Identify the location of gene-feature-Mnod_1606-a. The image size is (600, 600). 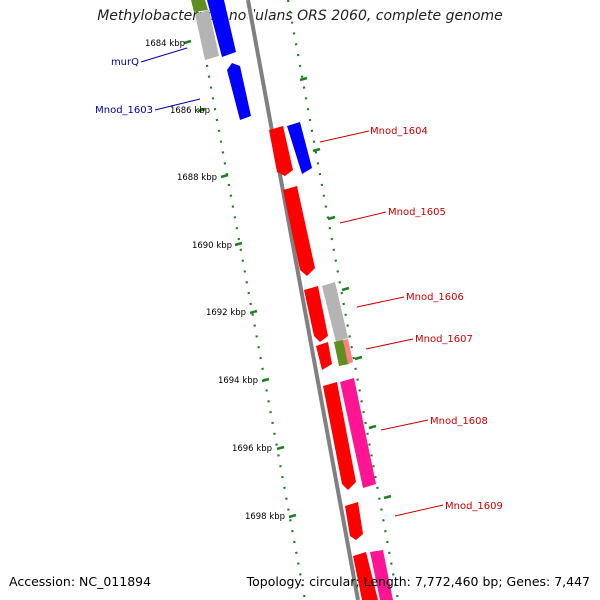
(316, 314).